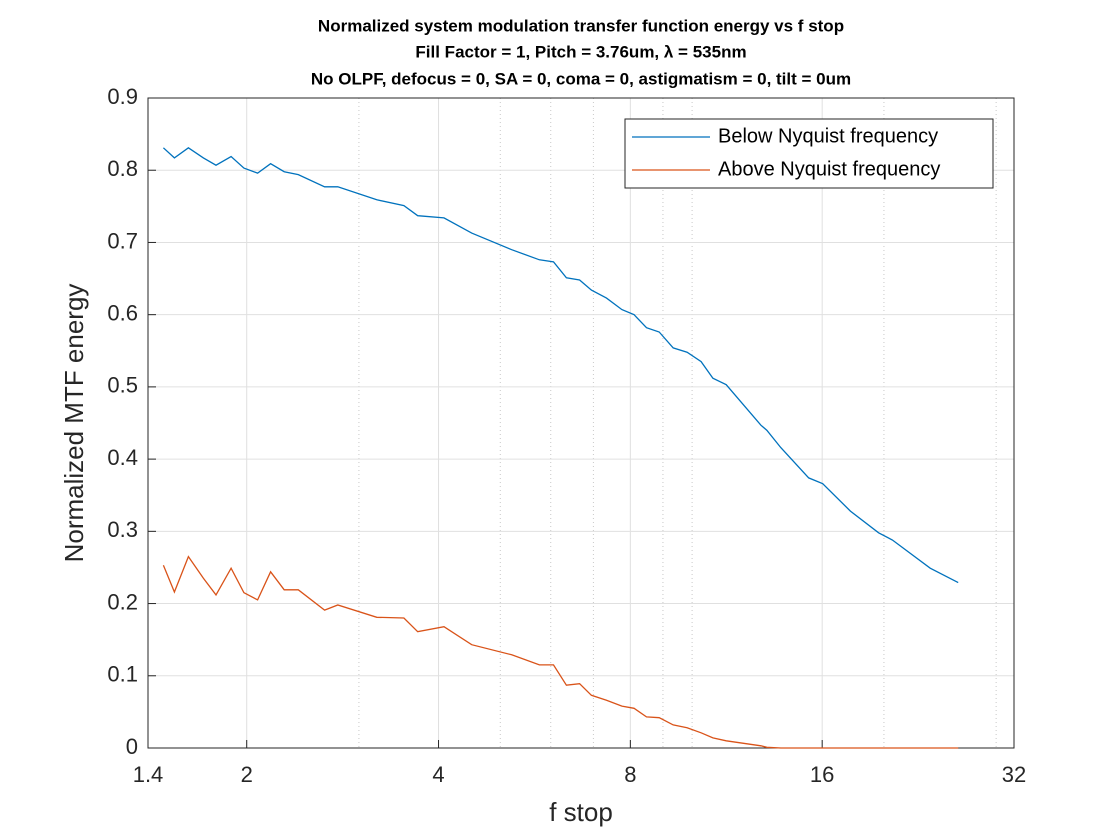 The height and width of the screenshot is (840, 1120). Describe the element at coordinates (122, 457) in the screenshot. I see `y-tick-label: 0.4` at that location.